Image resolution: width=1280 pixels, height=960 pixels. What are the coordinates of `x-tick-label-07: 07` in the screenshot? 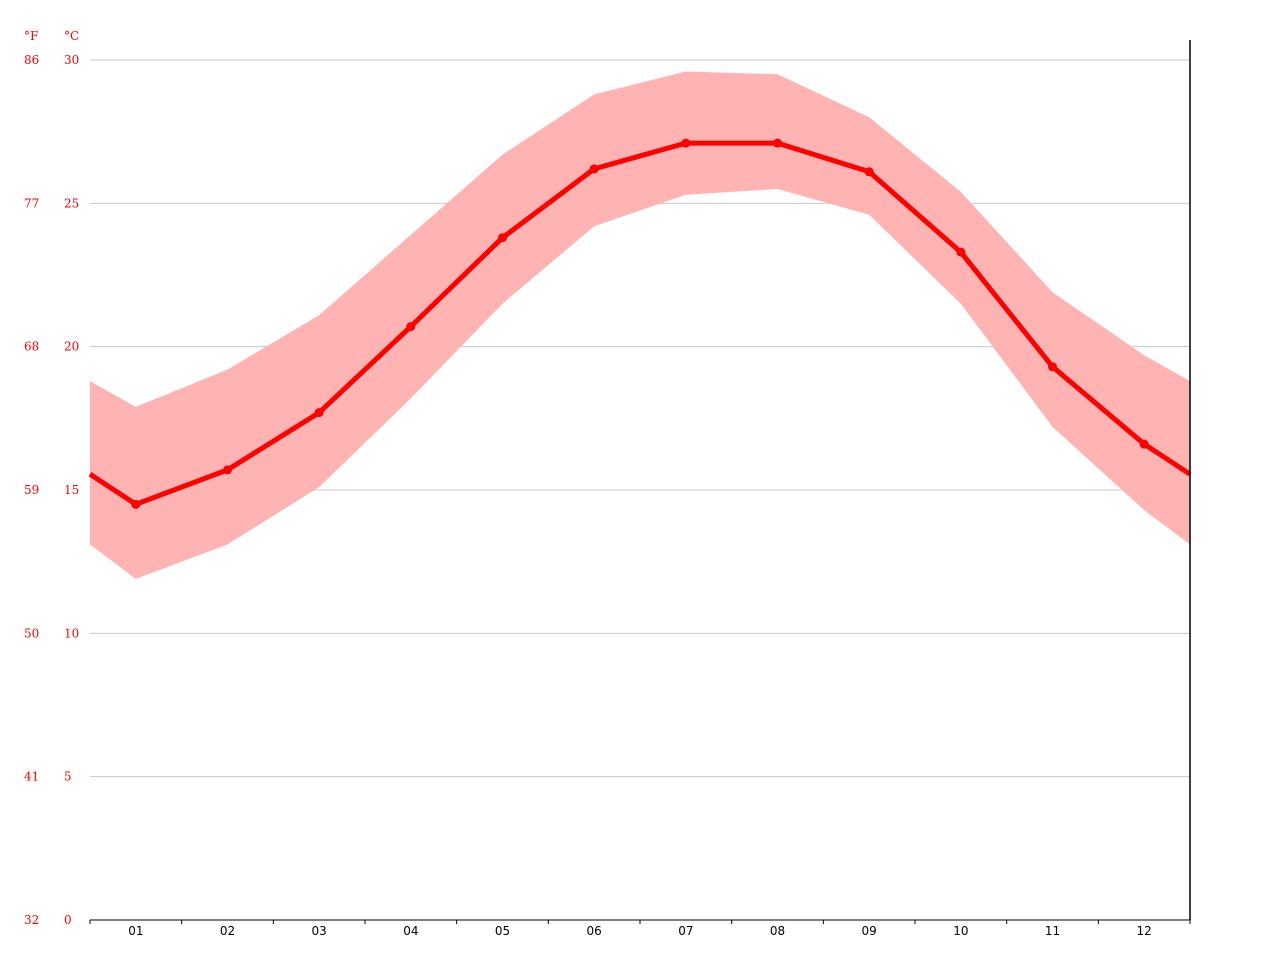 It's located at (685, 931).